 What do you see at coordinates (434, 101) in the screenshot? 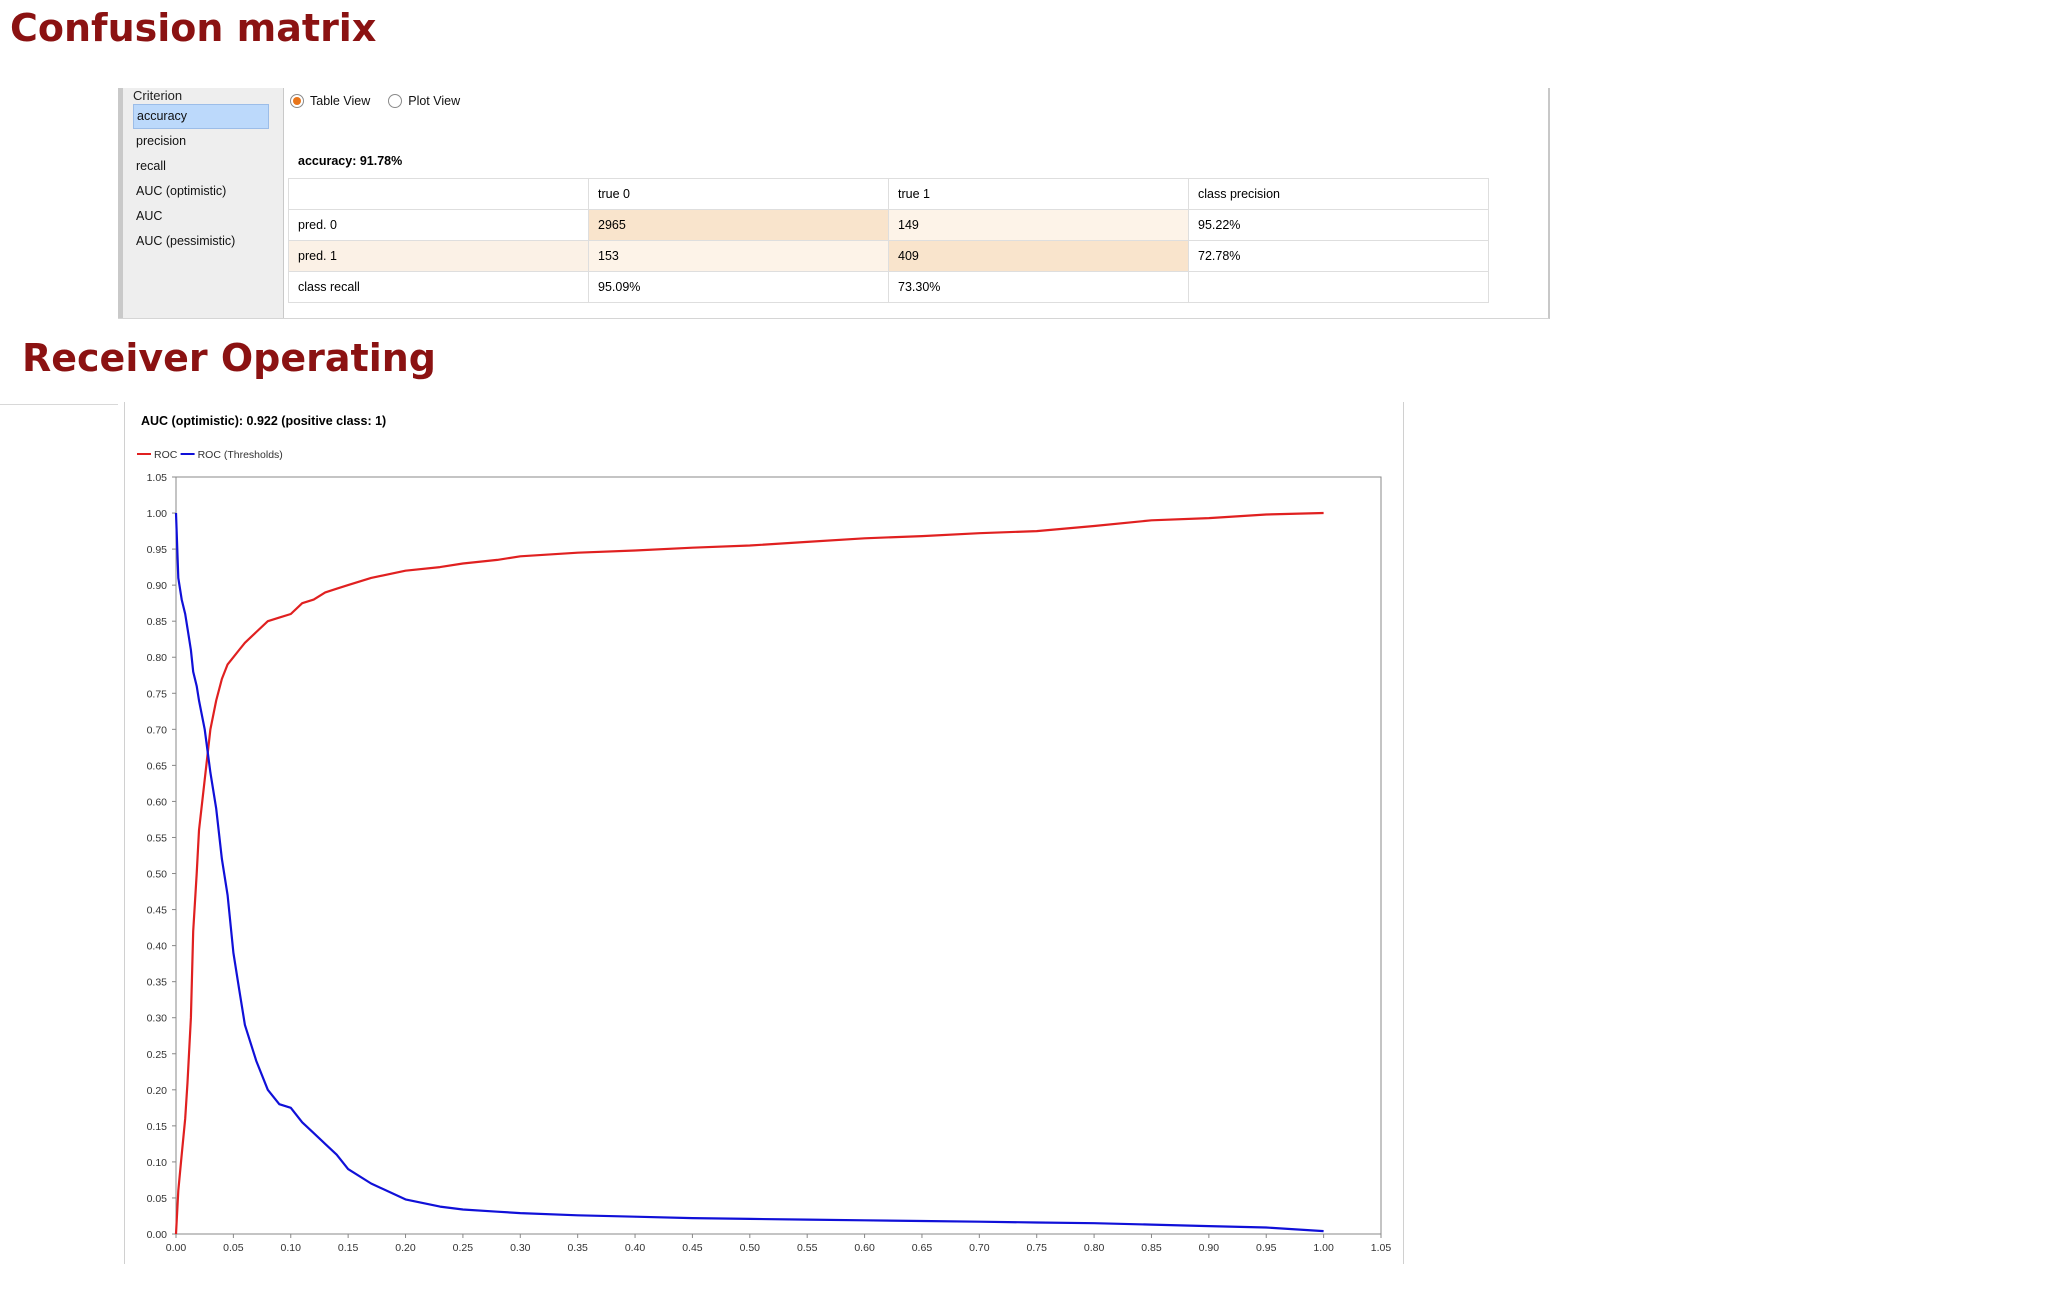
I see `plot-view-label: Plot View` at bounding box center [434, 101].